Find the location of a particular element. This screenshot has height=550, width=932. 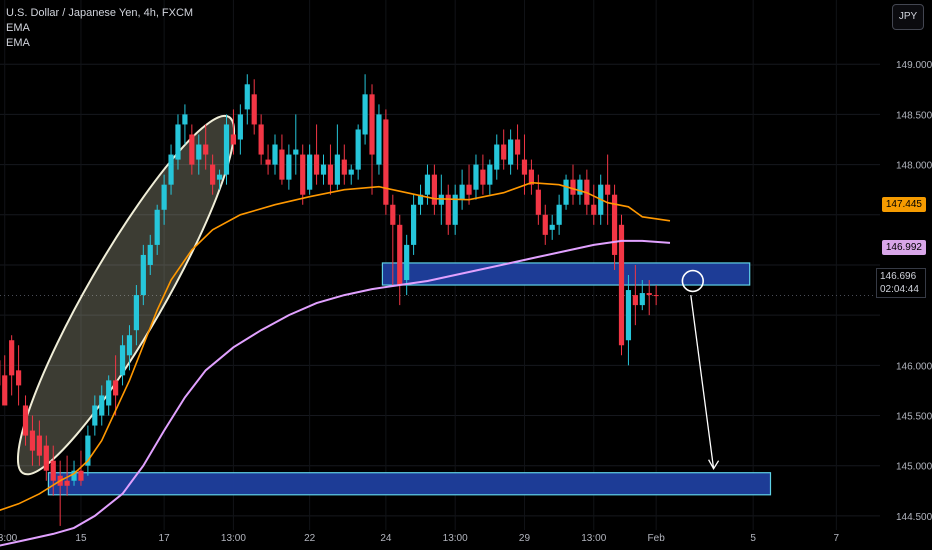

time-tick-label: 15 is located at coordinates (81, 538).